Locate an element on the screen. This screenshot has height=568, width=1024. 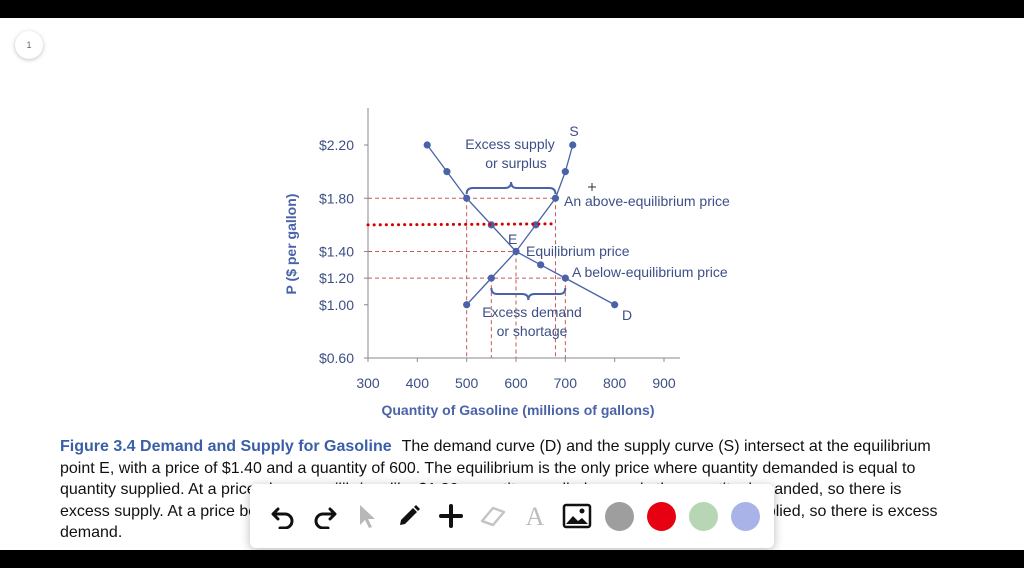
plus-mark is located at coordinates (592, 187).